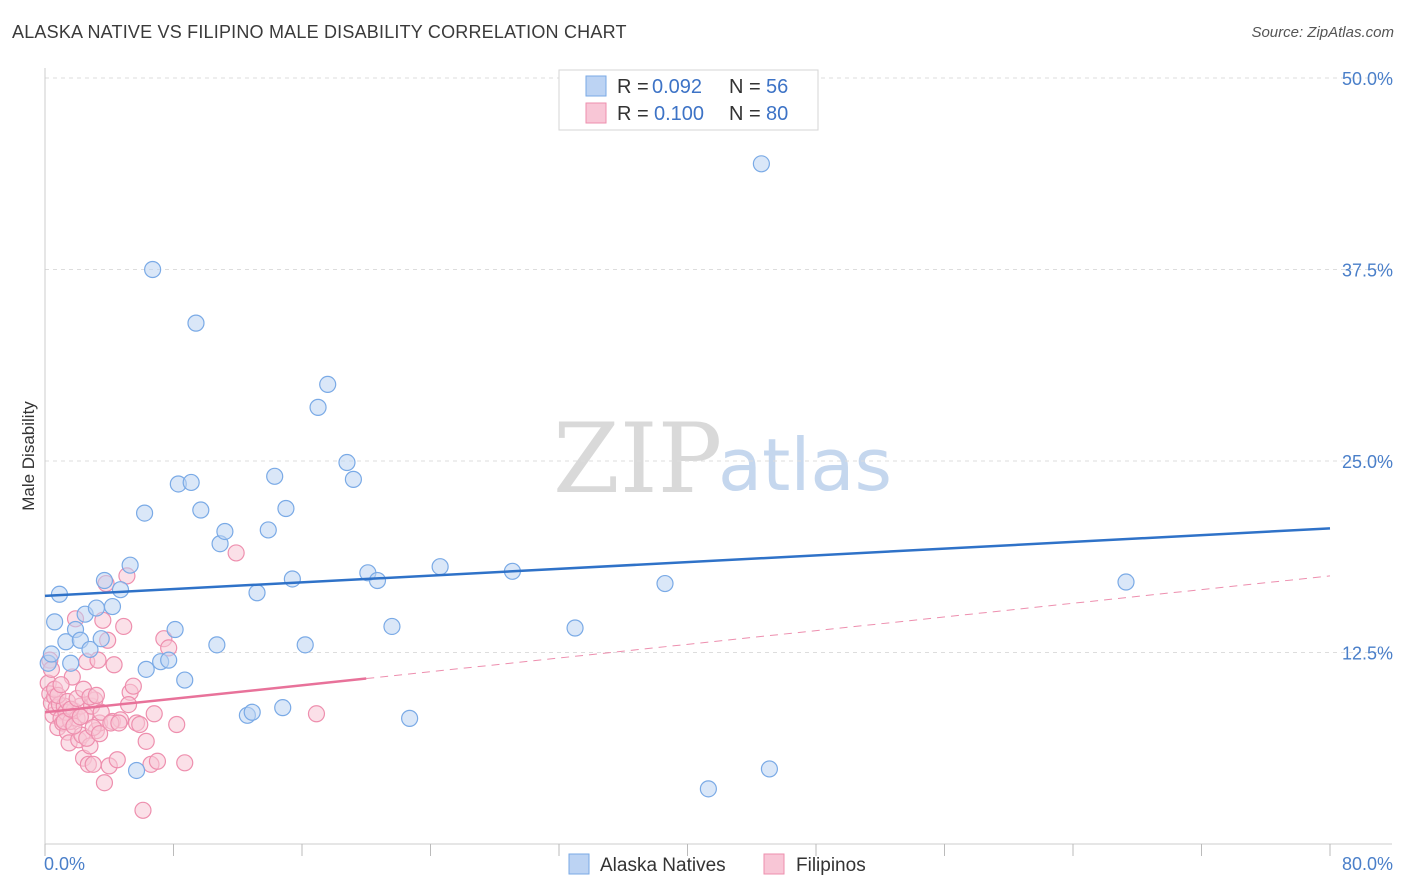 This screenshot has height=892, width=1406. What do you see at coordinates (774, 864) in the screenshot?
I see `bottom-legend-swatch-filipinos` at bounding box center [774, 864].